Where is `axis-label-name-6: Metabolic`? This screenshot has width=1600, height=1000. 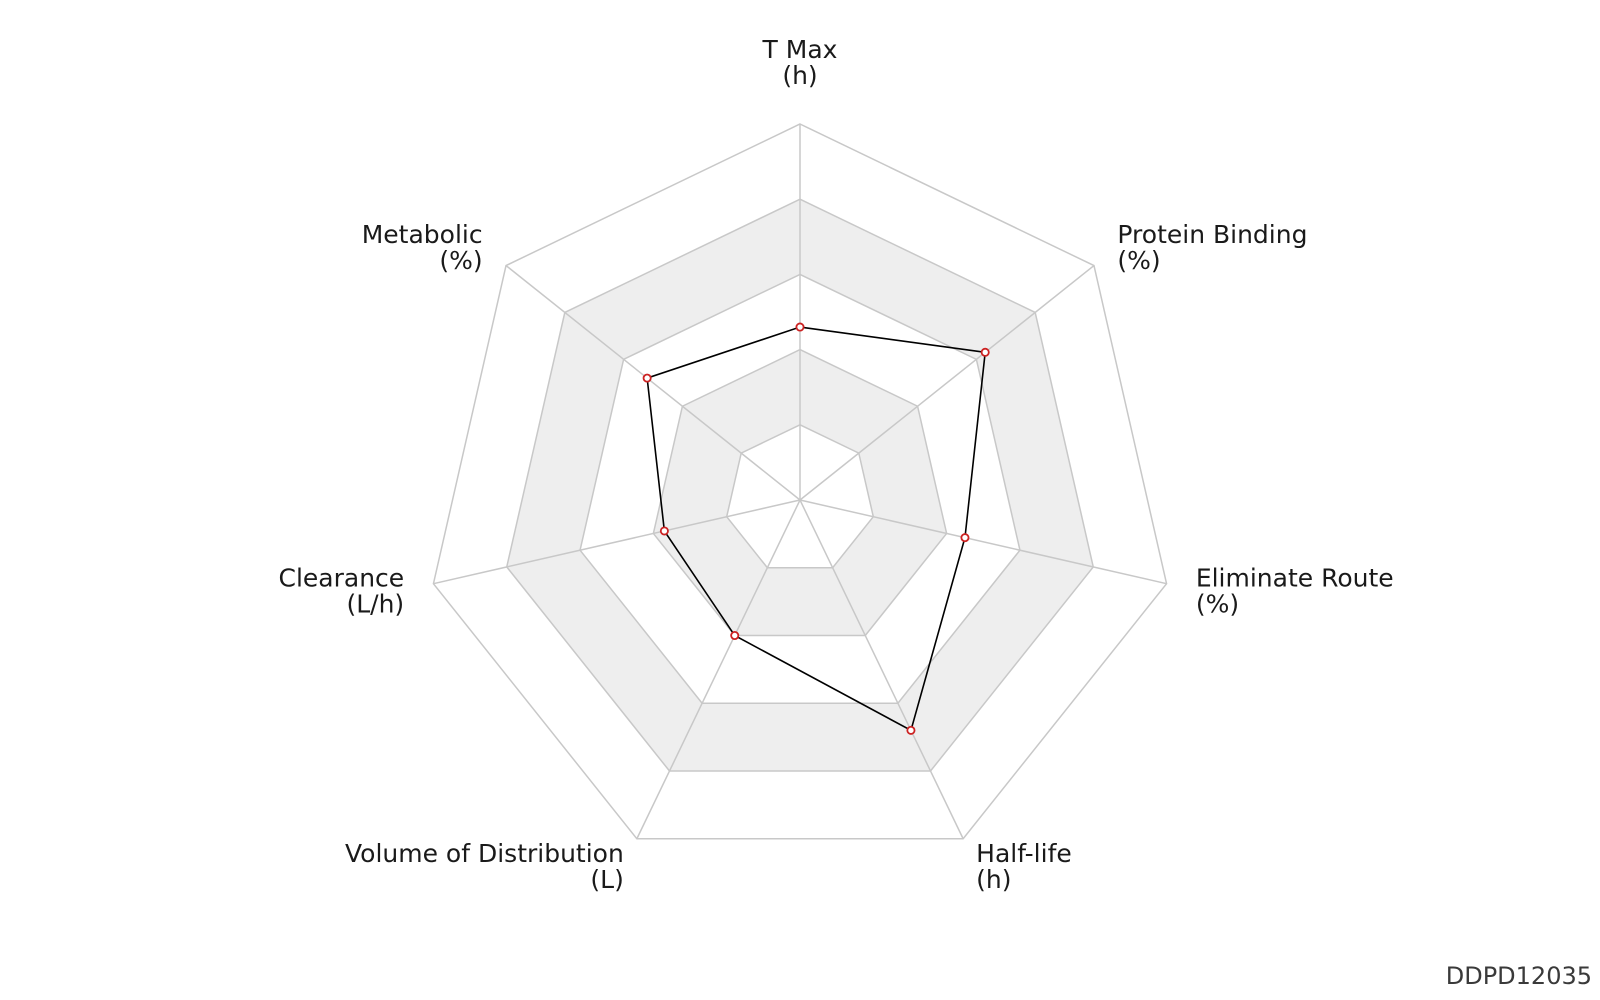
axis-label-name-6: Metabolic is located at coordinates (422, 234).